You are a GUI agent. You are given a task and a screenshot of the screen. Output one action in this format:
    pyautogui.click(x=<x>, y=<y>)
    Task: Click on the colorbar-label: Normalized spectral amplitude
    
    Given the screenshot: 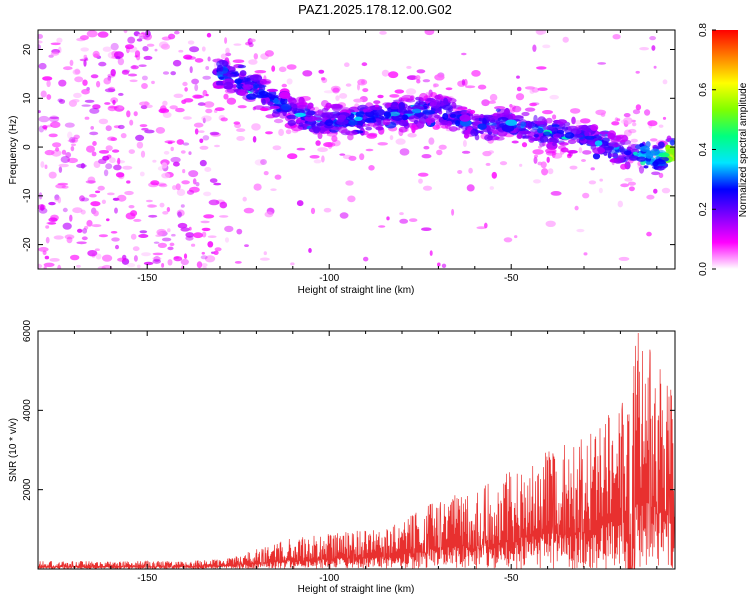 What is the action you would take?
    pyautogui.click(x=743, y=149)
    